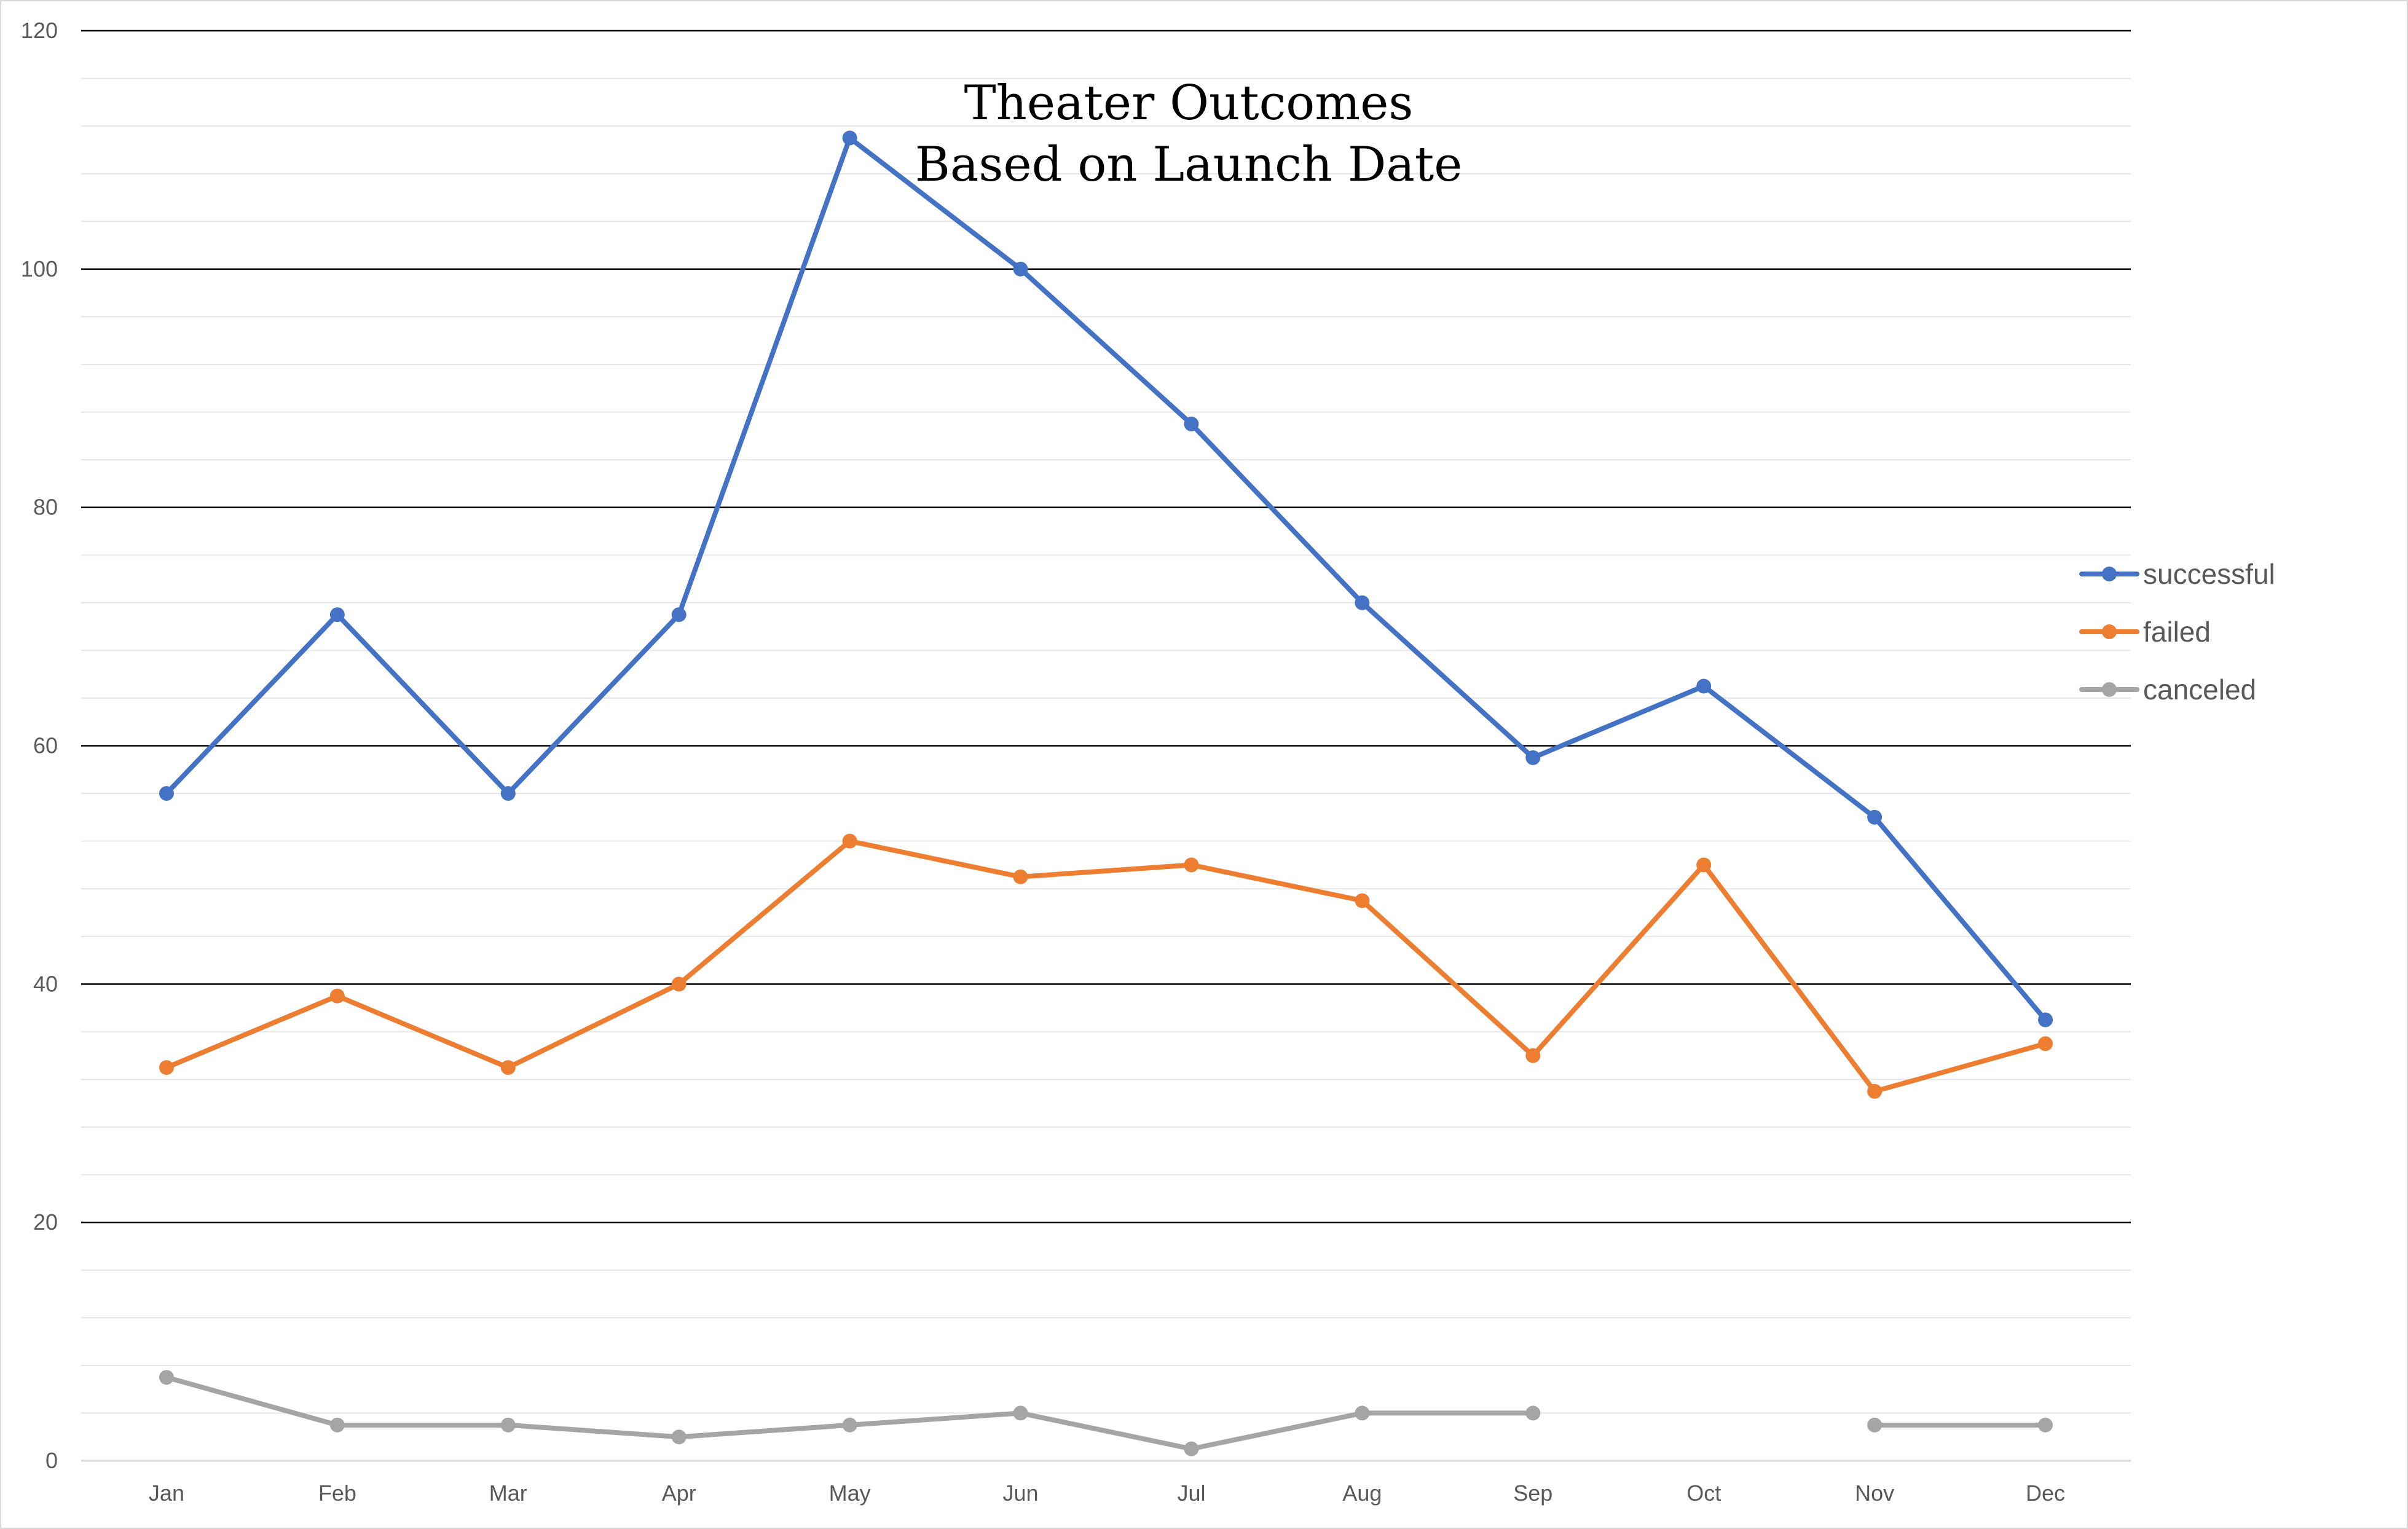 The image size is (2408, 1529). What do you see at coordinates (1191, 1493) in the screenshot?
I see `x-tick-label: Jul` at bounding box center [1191, 1493].